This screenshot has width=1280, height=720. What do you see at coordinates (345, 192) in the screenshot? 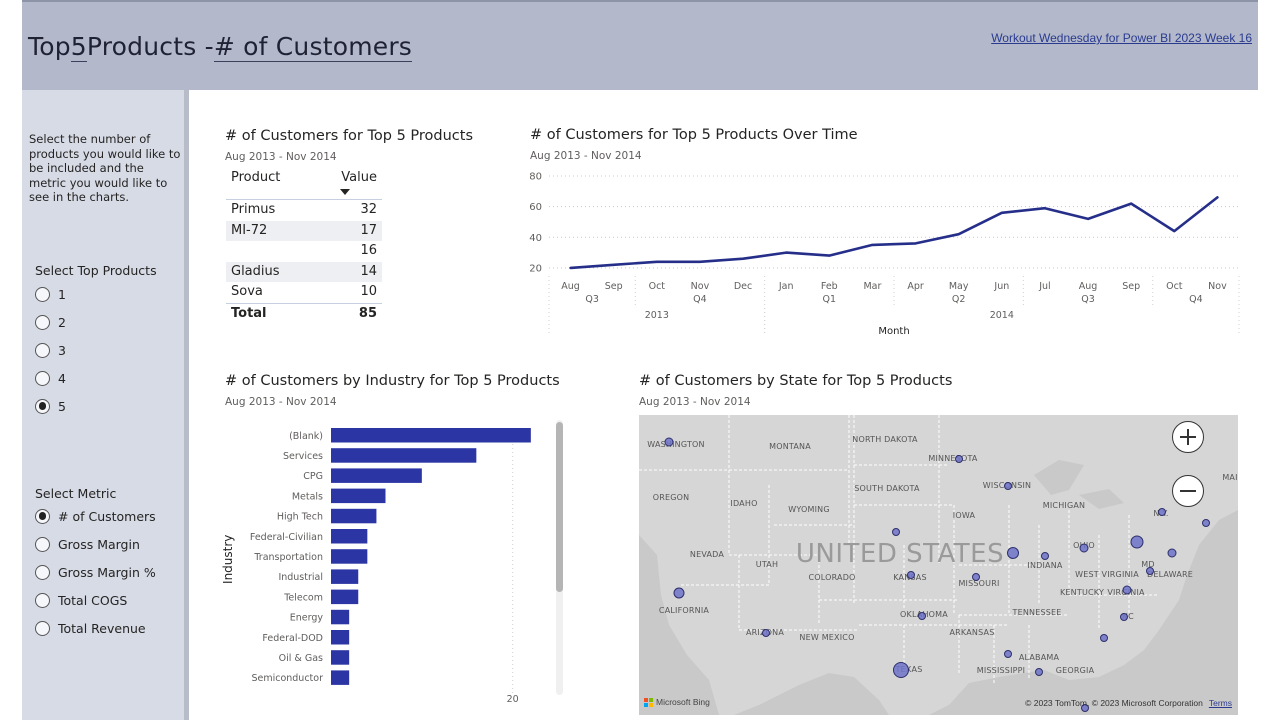
I see `sort-descending-icon` at bounding box center [345, 192].